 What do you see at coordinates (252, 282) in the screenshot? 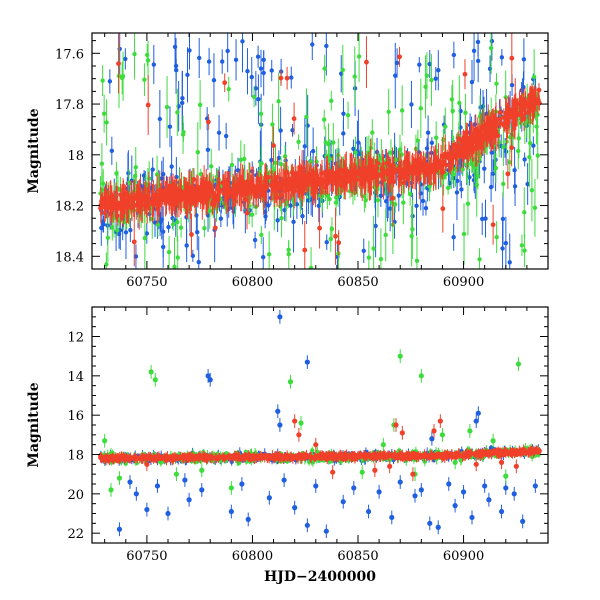
I see `x-tick-label: 60800` at bounding box center [252, 282].